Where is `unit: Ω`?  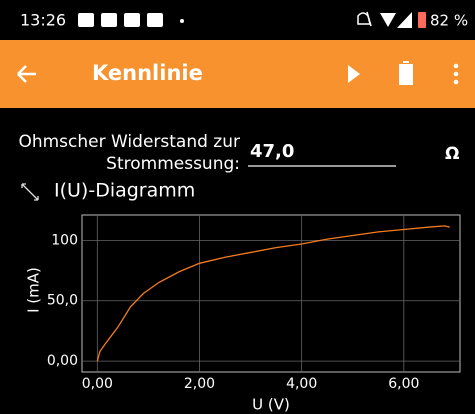 unit: Ω is located at coordinates (452, 154).